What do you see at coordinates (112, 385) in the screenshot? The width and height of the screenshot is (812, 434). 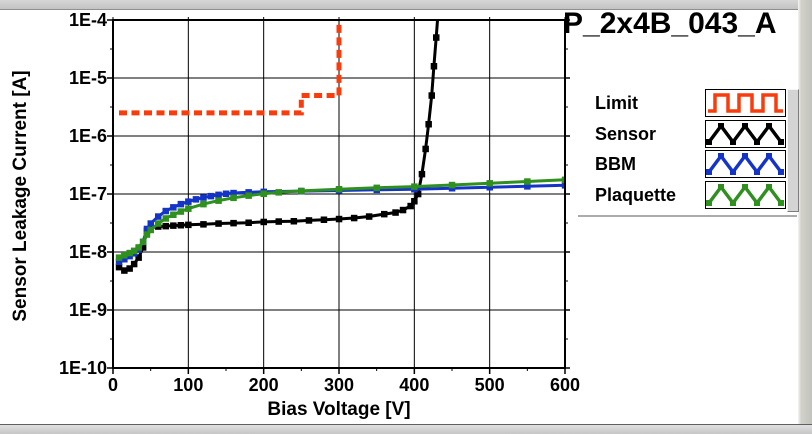 I see `x-tick-label: 0` at bounding box center [112, 385].